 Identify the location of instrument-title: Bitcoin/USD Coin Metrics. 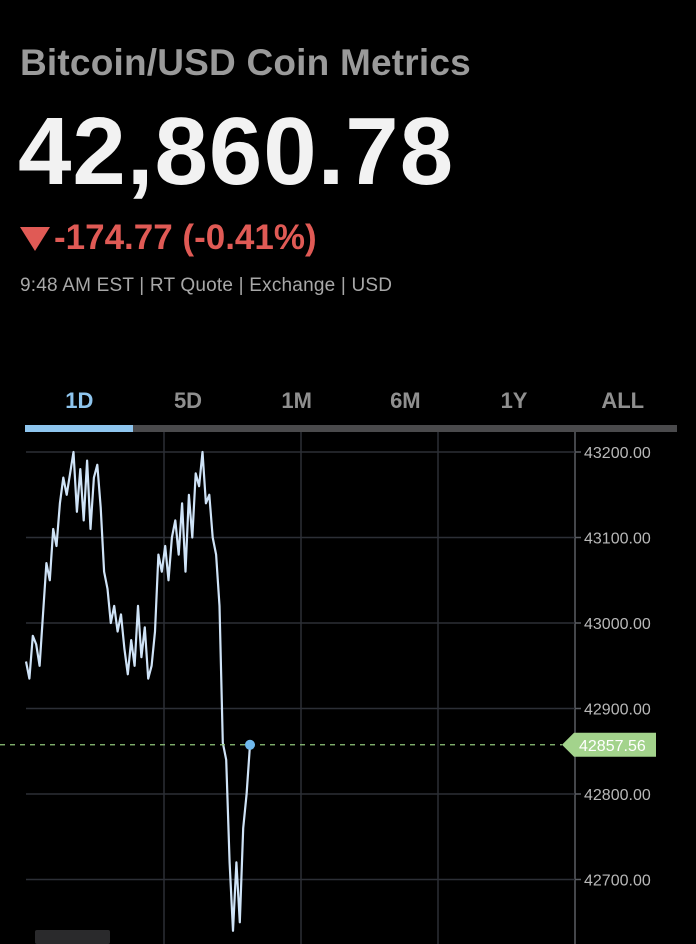
(245, 62).